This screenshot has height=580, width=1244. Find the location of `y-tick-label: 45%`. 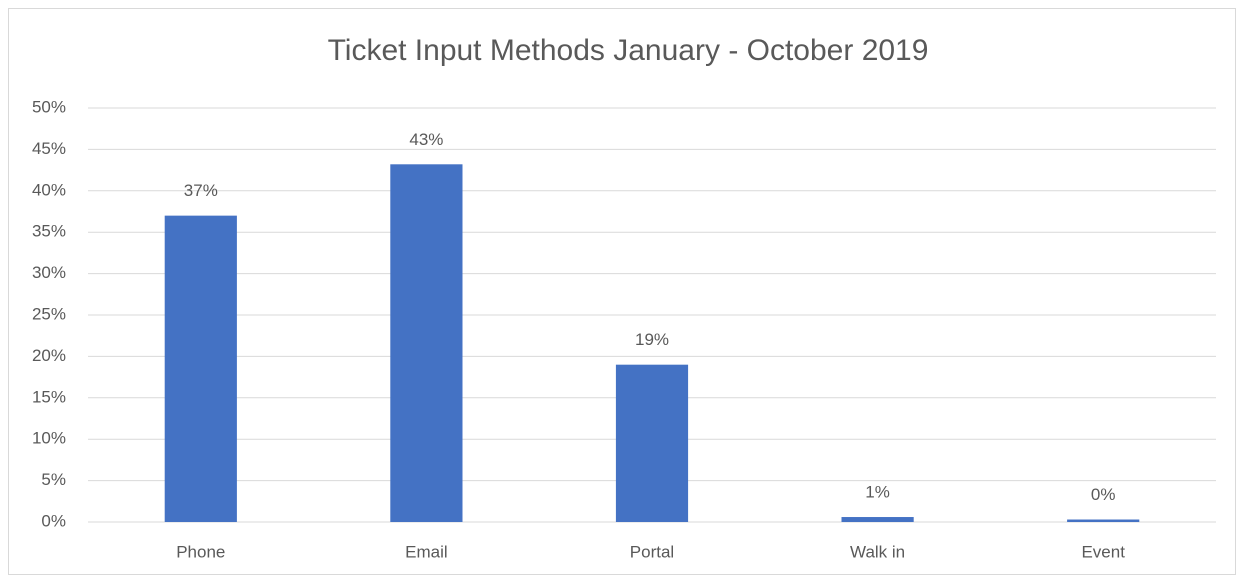

y-tick-label: 45% is located at coordinates (49, 148).